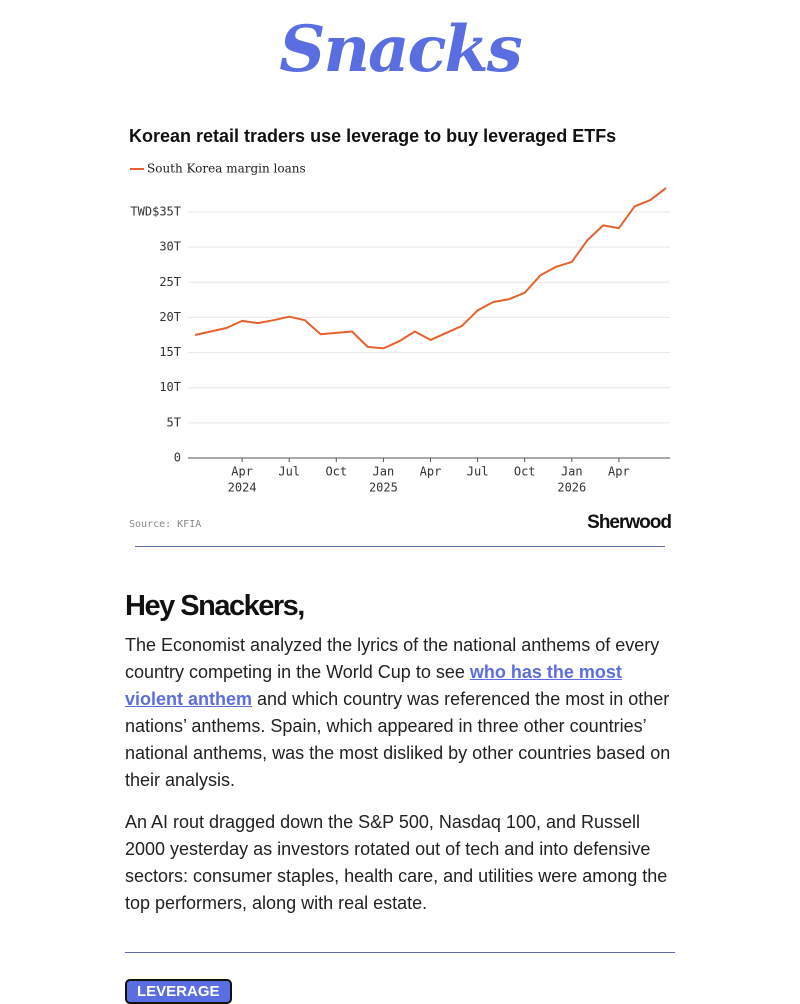  What do you see at coordinates (174, 422) in the screenshot?
I see `y-tick-label: 5T` at bounding box center [174, 422].